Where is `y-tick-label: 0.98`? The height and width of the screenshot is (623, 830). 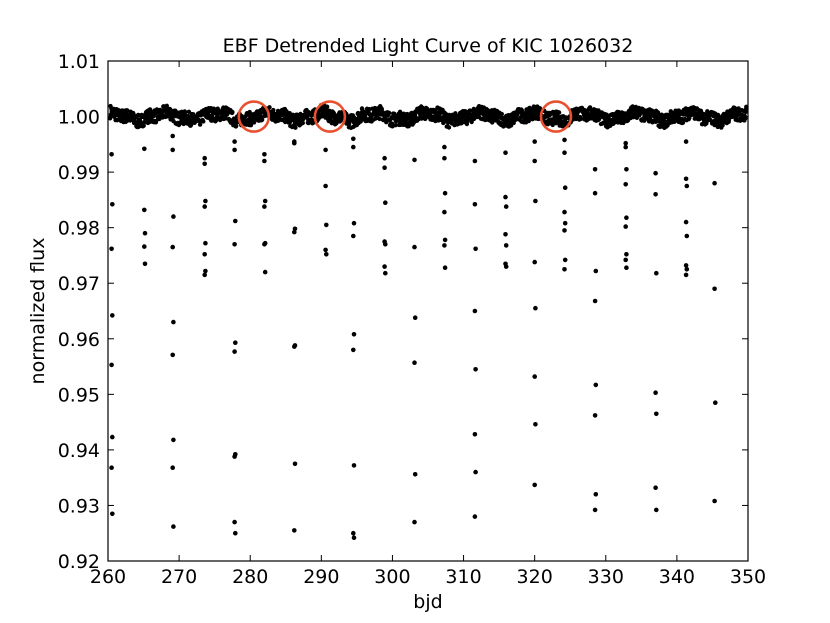 y-tick-label: 0.98 is located at coordinates (79, 229).